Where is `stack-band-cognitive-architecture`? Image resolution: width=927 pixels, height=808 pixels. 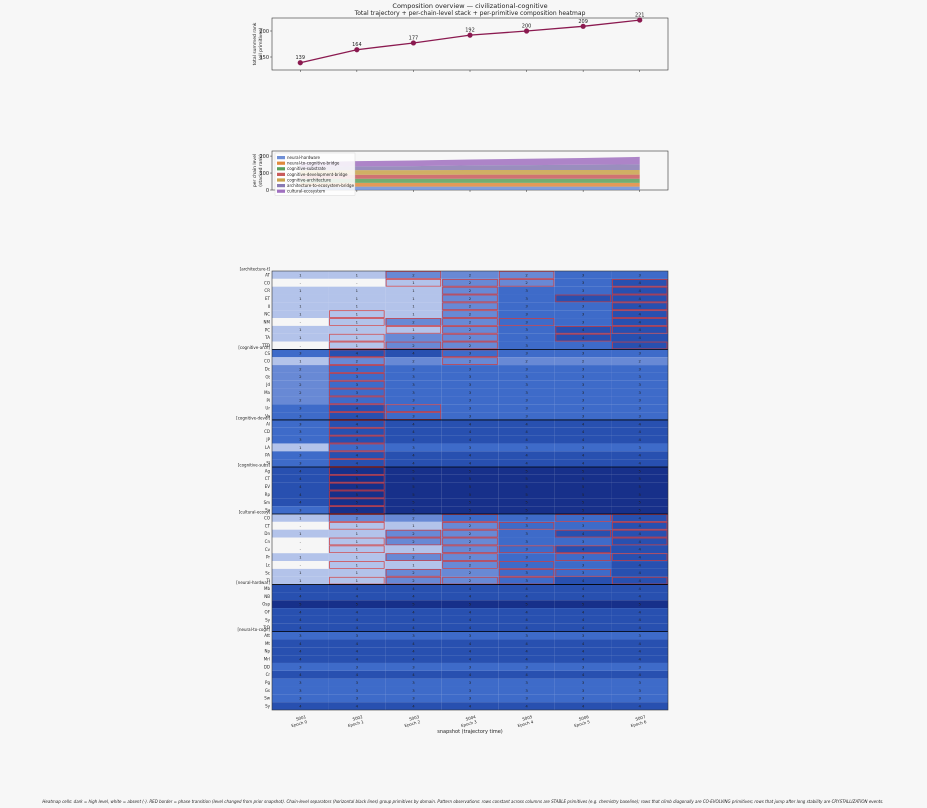
stack-band-cognitive-architecture is located at coordinates (470, 172).